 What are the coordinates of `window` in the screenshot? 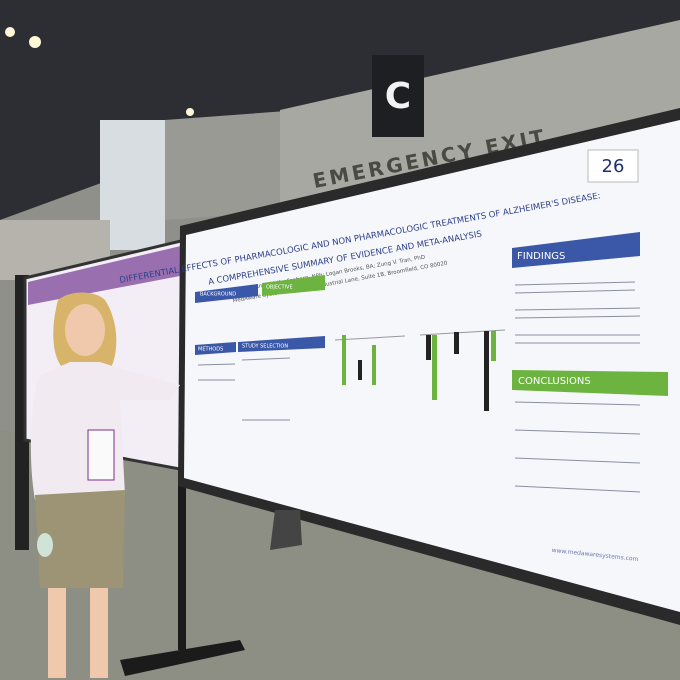 It's located at (132, 185).